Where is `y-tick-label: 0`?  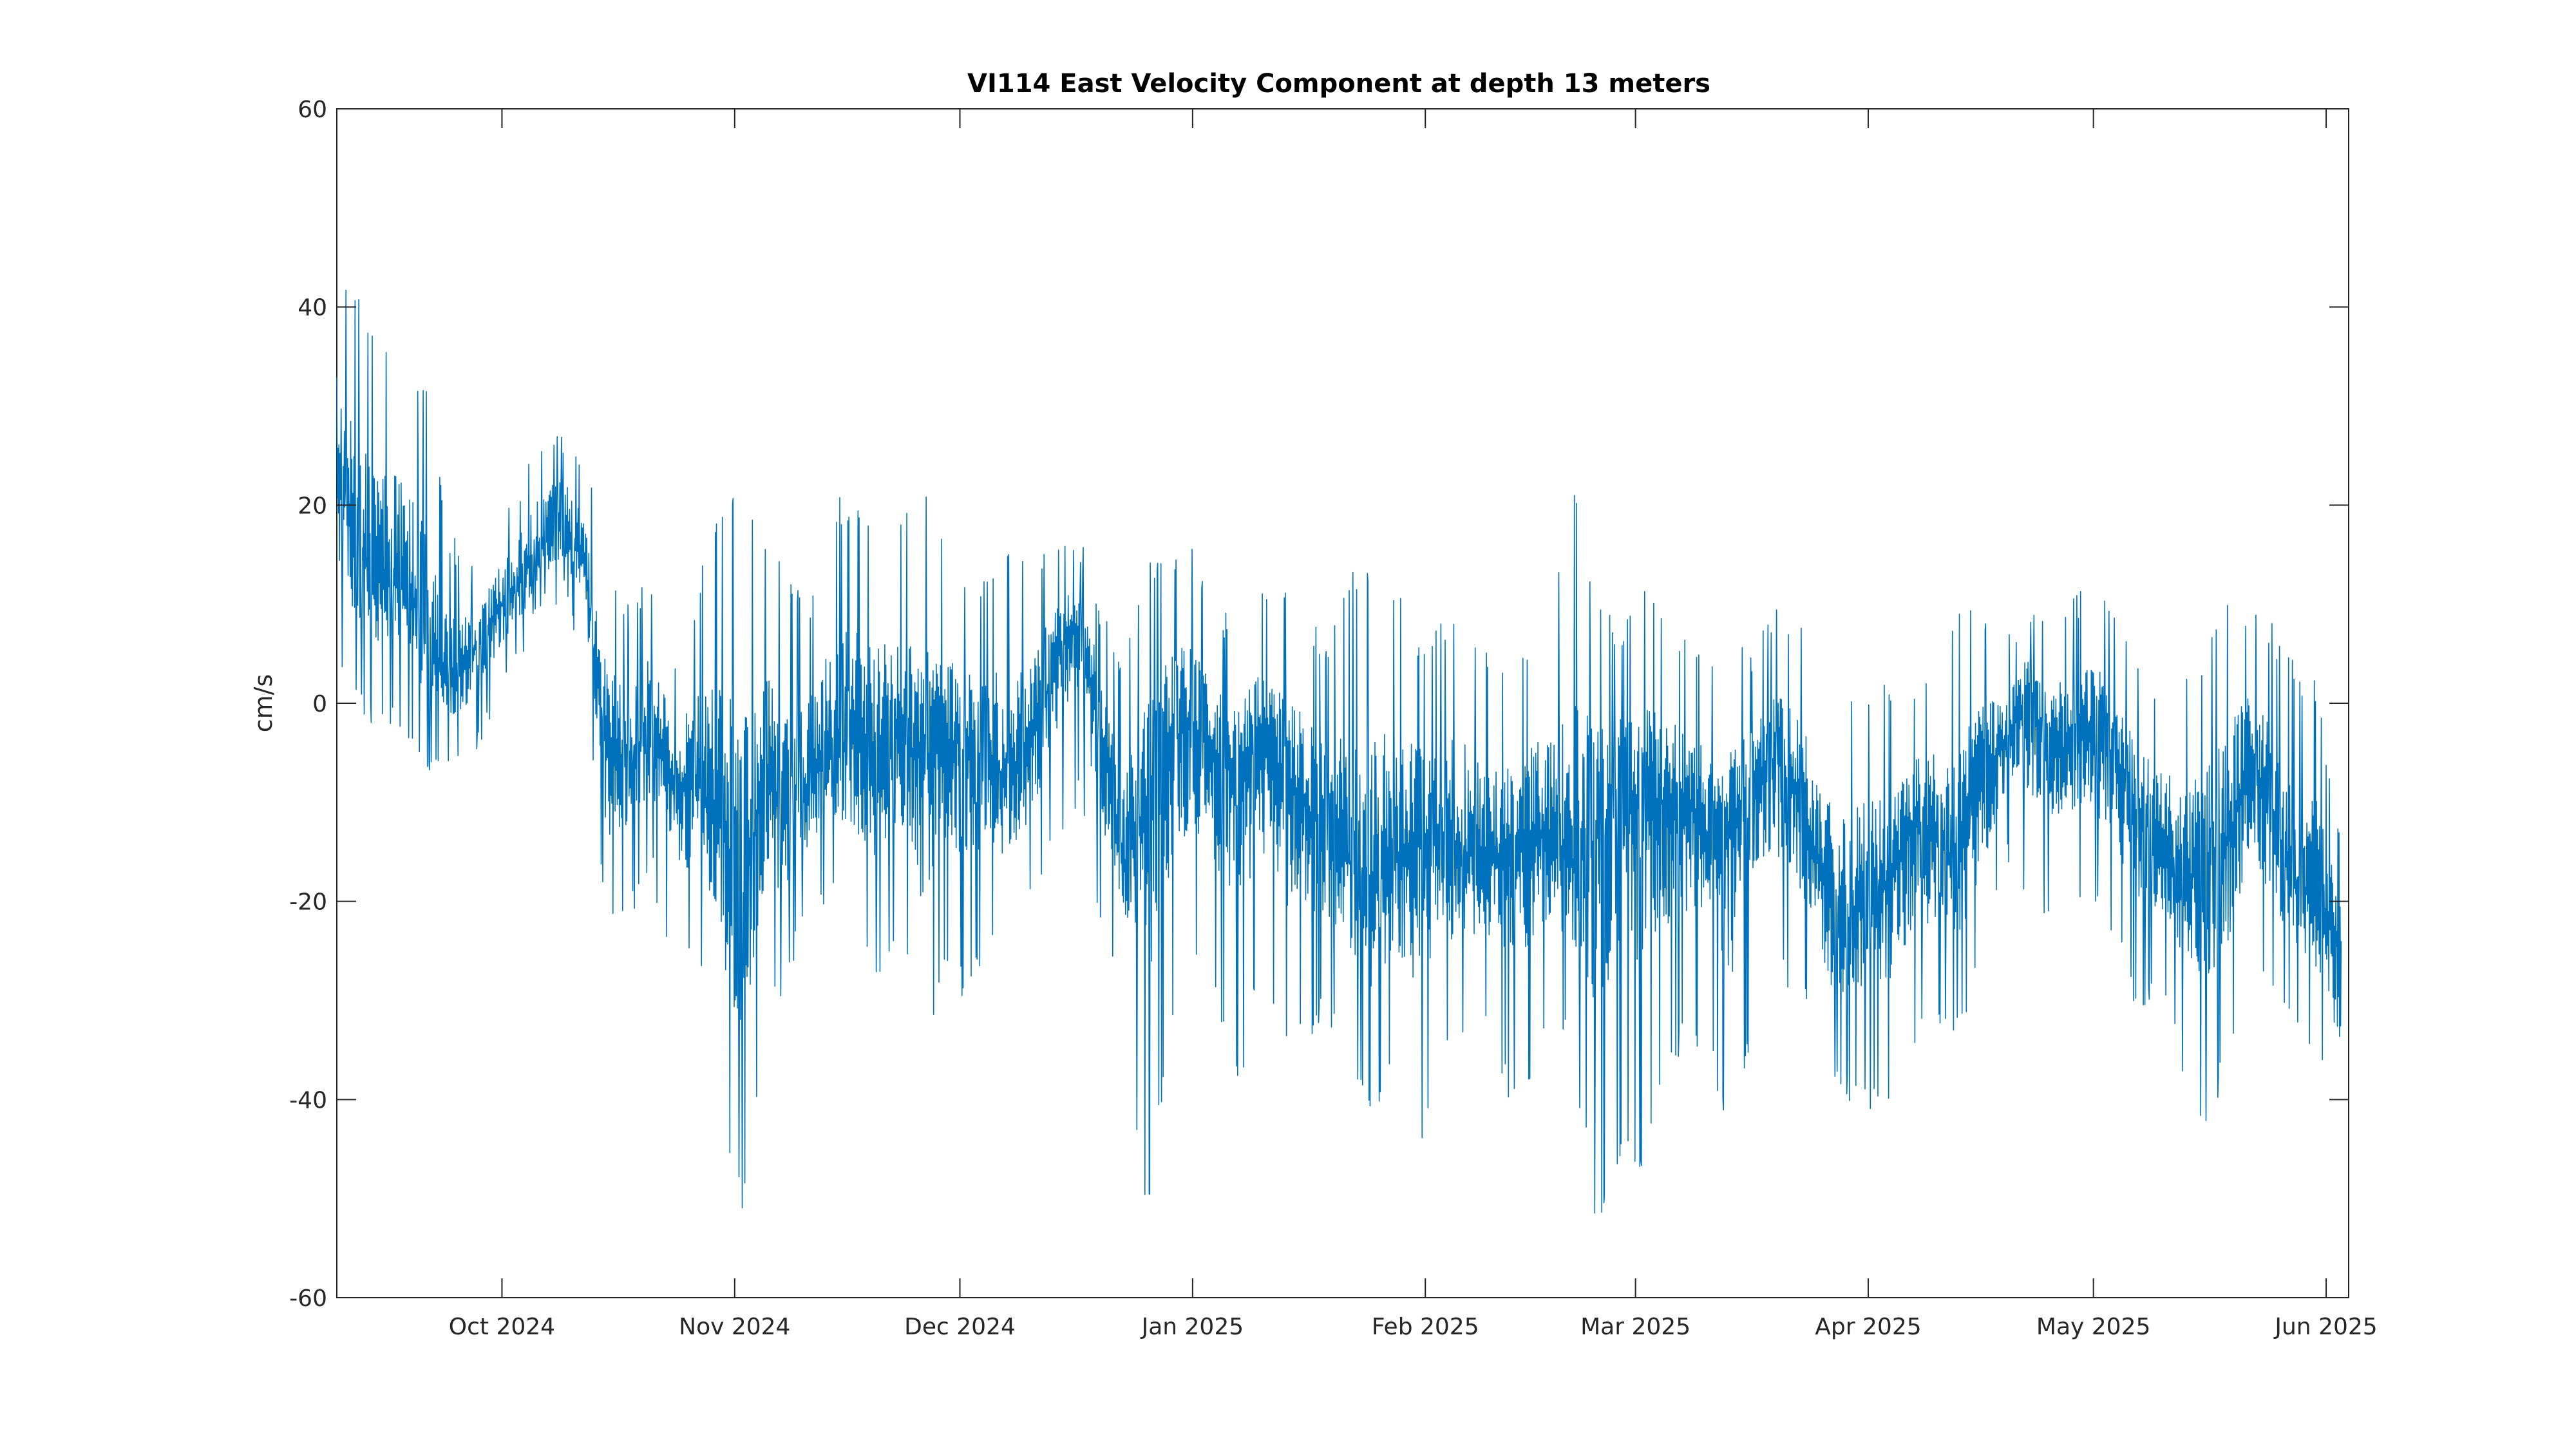
y-tick-label: 0 is located at coordinates (319, 704).